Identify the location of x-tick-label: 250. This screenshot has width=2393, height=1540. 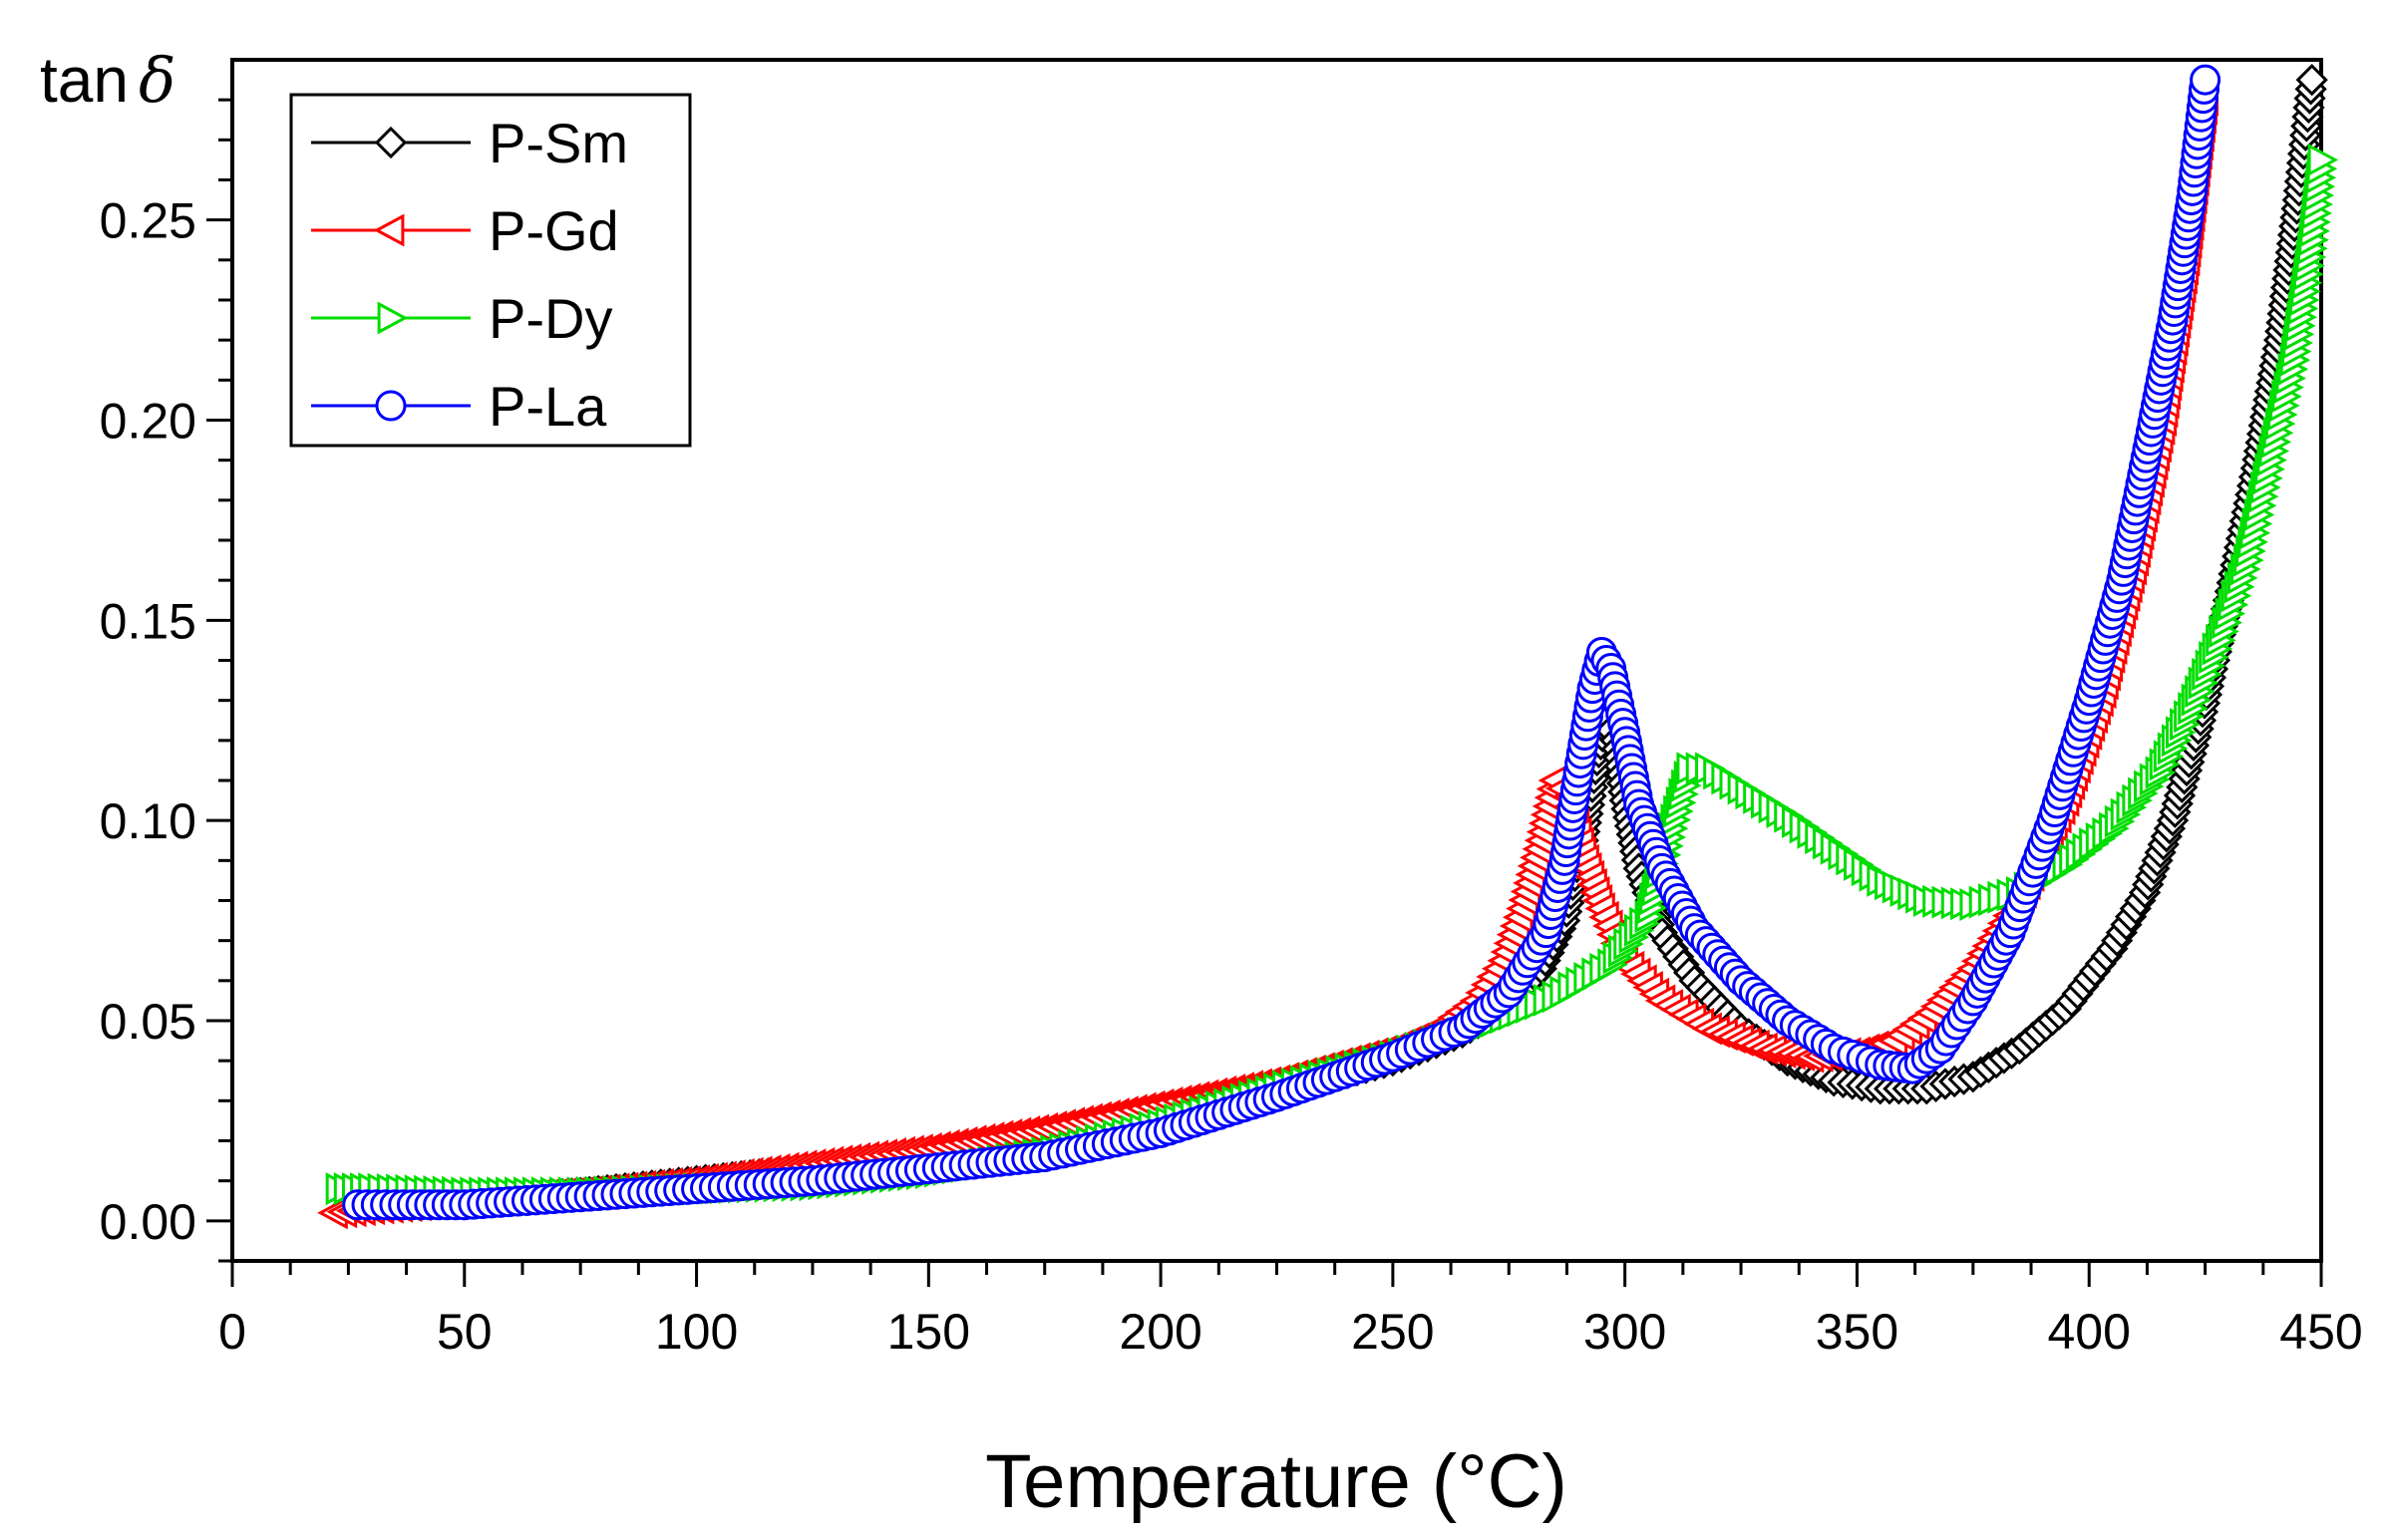
(1392, 1332).